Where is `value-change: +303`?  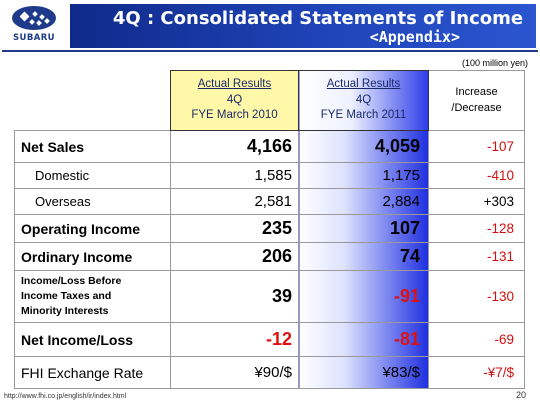
value-change: +303 is located at coordinates (476, 201).